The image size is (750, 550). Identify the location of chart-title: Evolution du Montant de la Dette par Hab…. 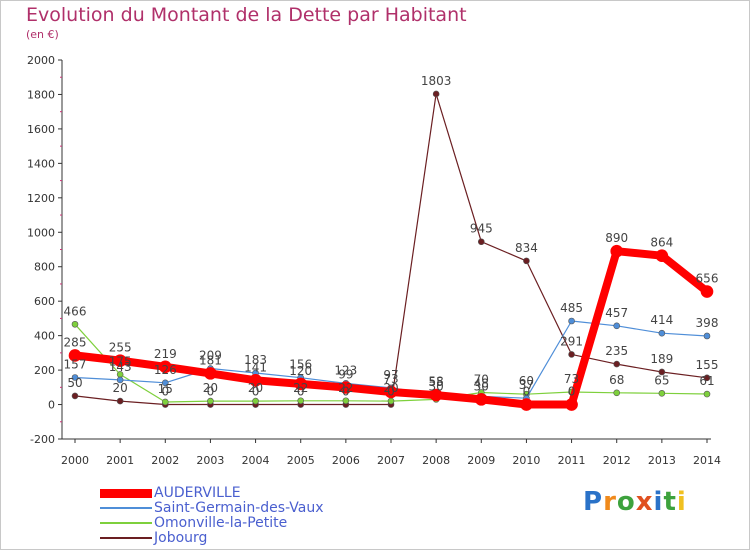
(246, 15).